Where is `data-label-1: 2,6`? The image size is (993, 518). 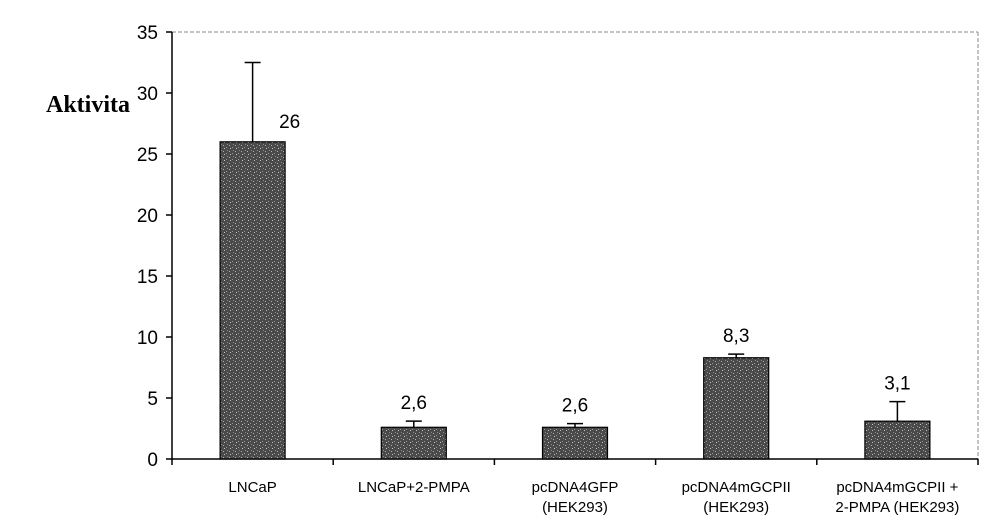 data-label-1: 2,6 is located at coordinates (414, 403).